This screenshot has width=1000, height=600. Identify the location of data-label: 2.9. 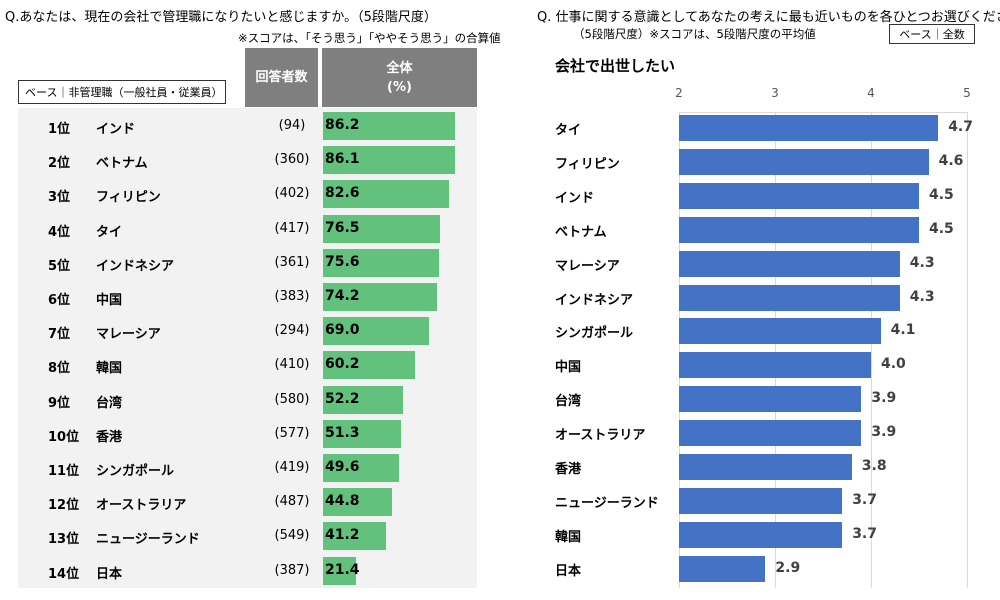
(788, 567).